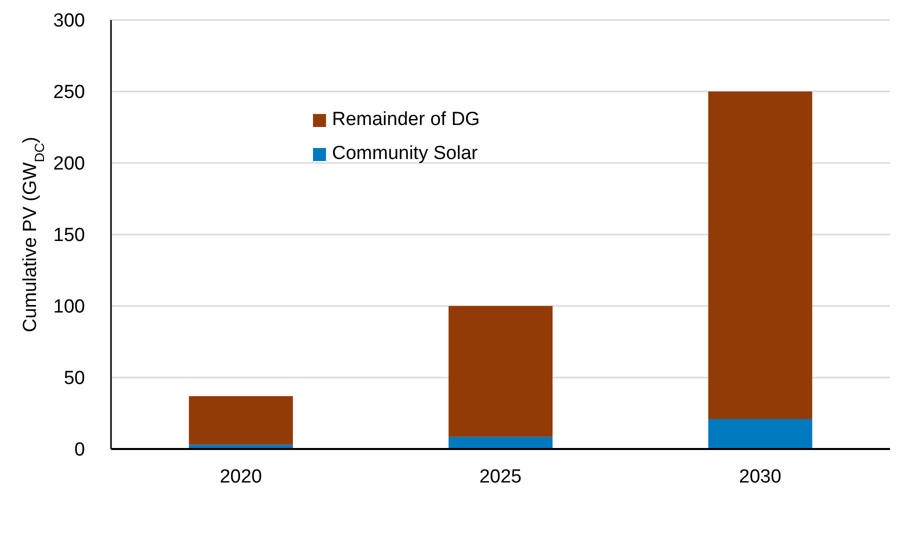 This screenshot has height=559, width=899. What do you see at coordinates (405, 154) in the screenshot?
I see `legend-label: Community Solar` at bounding box center [405, 154].